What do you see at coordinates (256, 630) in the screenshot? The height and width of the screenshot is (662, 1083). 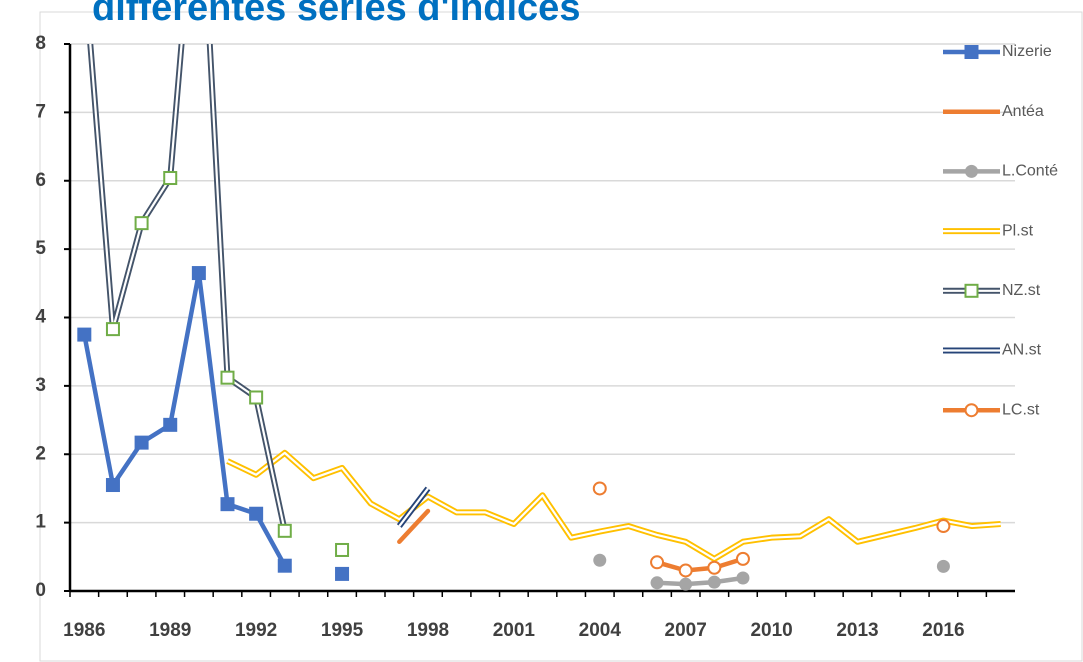 I see `x-tick-label: 1992` at bounding box center [256, 630].